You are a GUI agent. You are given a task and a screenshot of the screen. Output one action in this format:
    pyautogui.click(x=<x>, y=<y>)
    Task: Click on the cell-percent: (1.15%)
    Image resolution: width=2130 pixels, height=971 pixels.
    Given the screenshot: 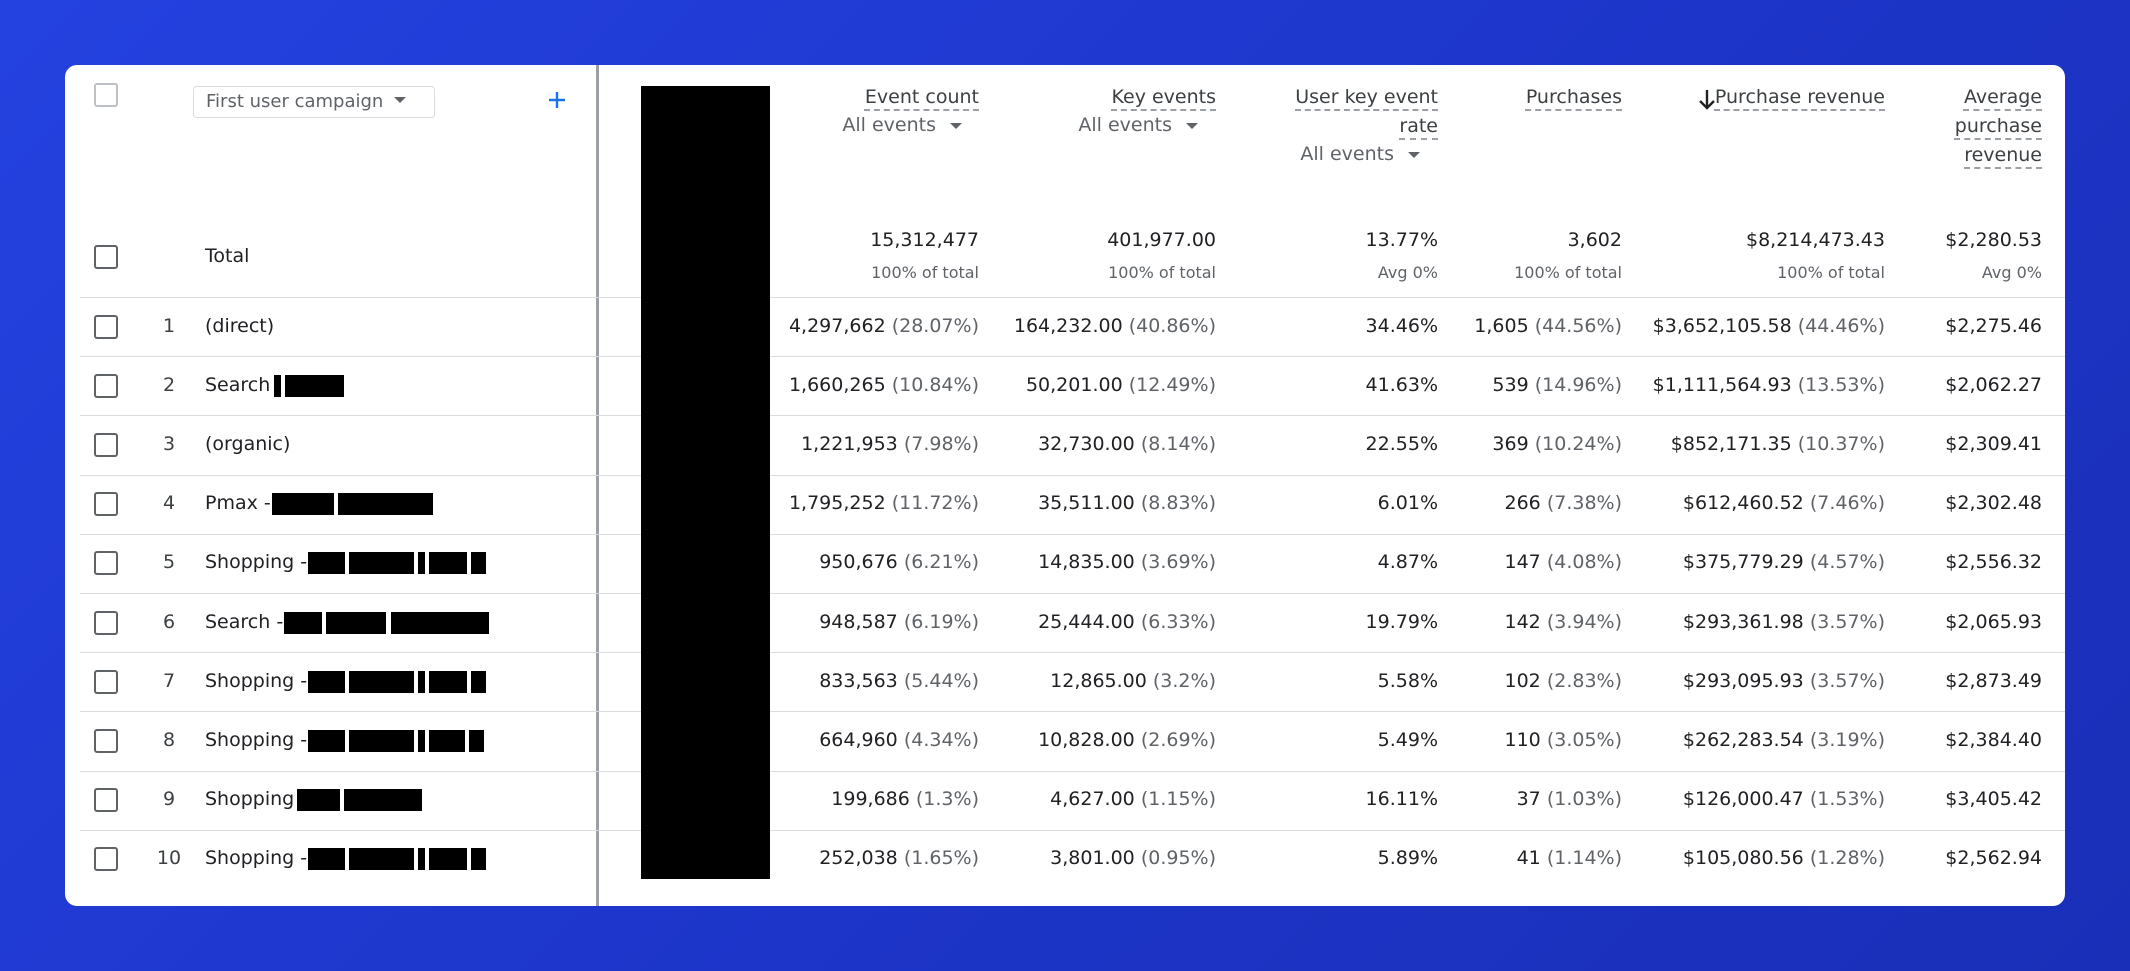 What is the action you would take?
    pyautogui.click(x=1178, y=799)
    